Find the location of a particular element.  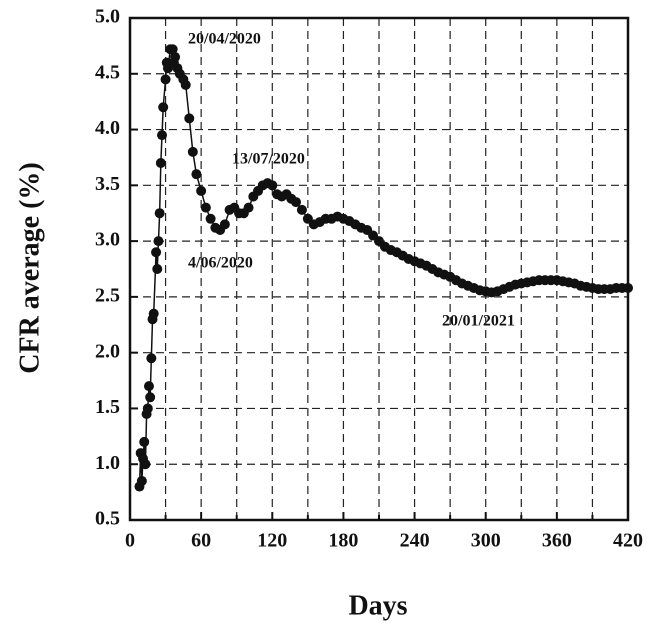

y-tick-label: 1.5 is located at coordinates (107, 407).